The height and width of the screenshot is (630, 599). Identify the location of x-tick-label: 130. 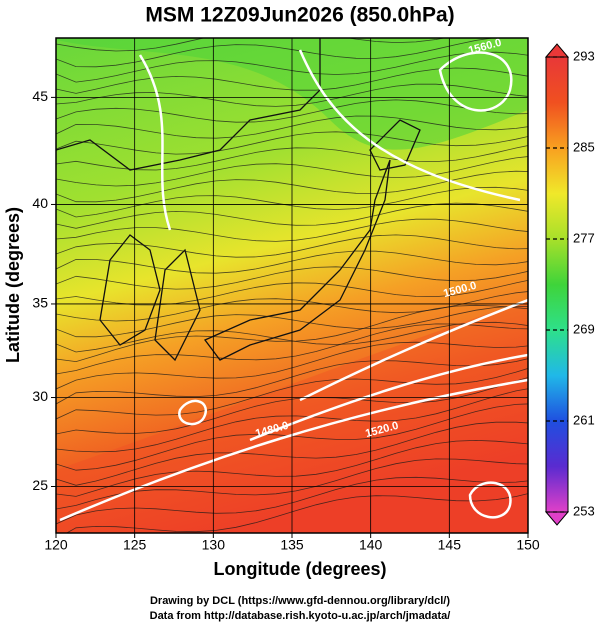
(214, 545).